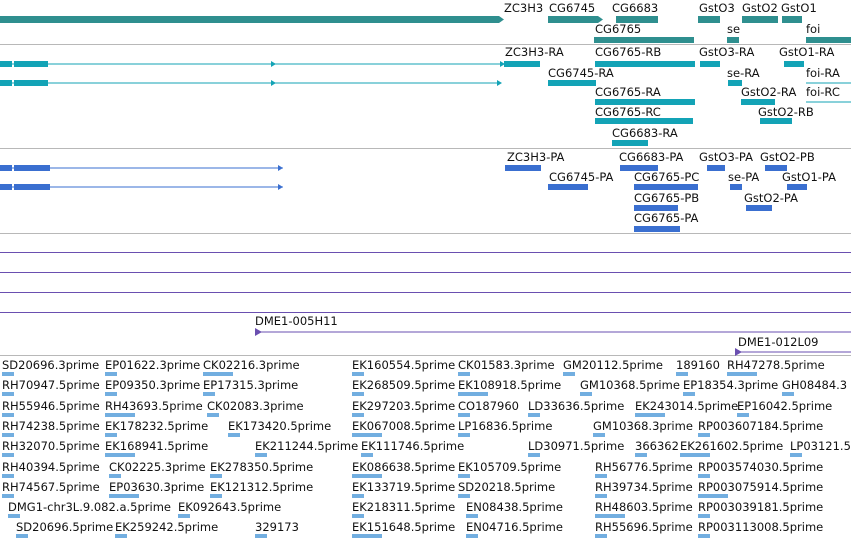 The width and height of the screenshot is (851, 541). Describe the element at coordinates (279, 426) in the screenshot. I see `est-label: EK173420.5prime` at that location.